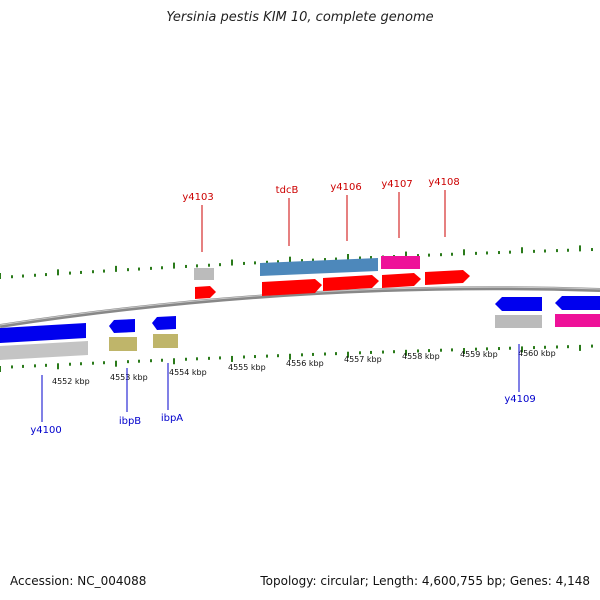 The width and height of the screenshot is (600, 600). What do you see at coordinates (204, 274) in the screenshot?
I see `gene-block-grey` at bounding box center [204, 274].